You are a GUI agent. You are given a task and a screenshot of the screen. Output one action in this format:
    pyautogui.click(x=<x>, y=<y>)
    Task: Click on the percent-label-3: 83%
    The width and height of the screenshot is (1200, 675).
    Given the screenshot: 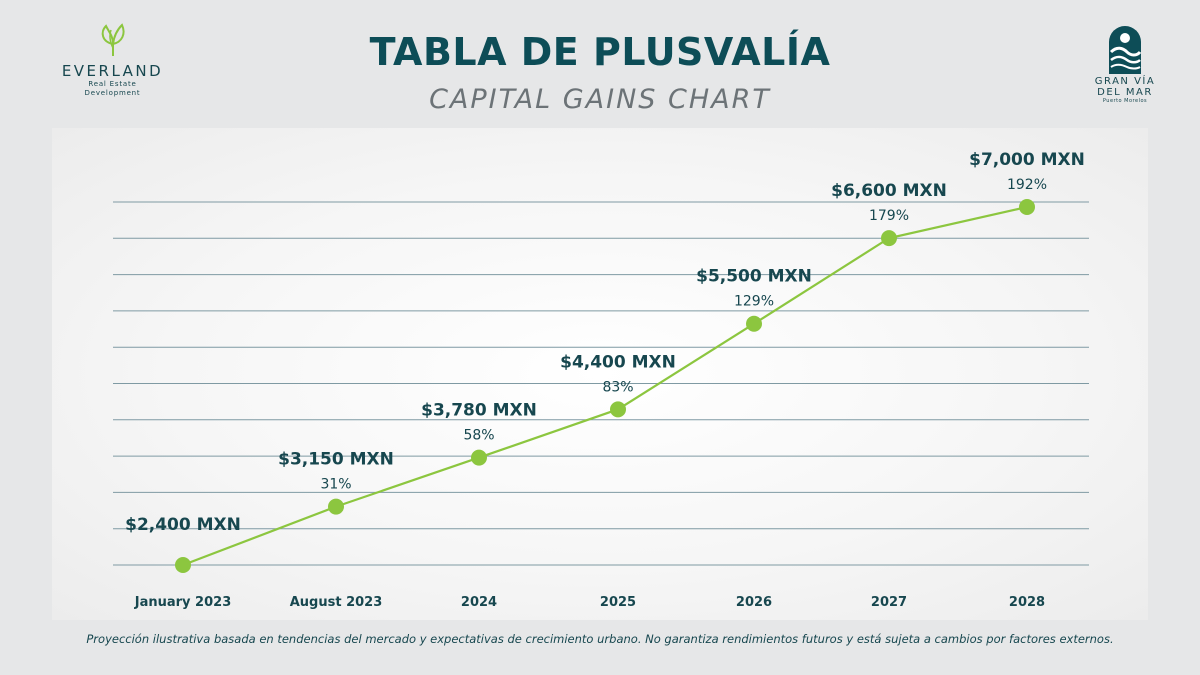 What is the action you would take?
    pyautogui.click(x=617, y=387)
    